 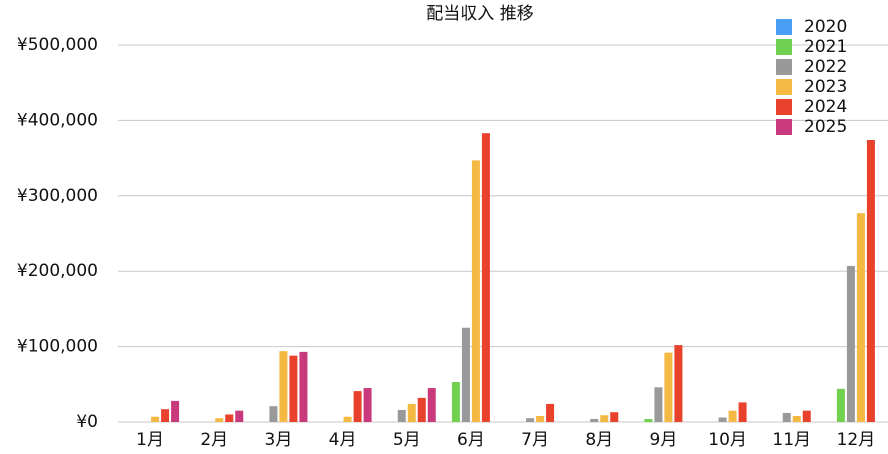 What do you see at coordinates (57, 271) in the screenshot?
I see `y-tick-label: ¥200,000` at bounding box center [57, 271].